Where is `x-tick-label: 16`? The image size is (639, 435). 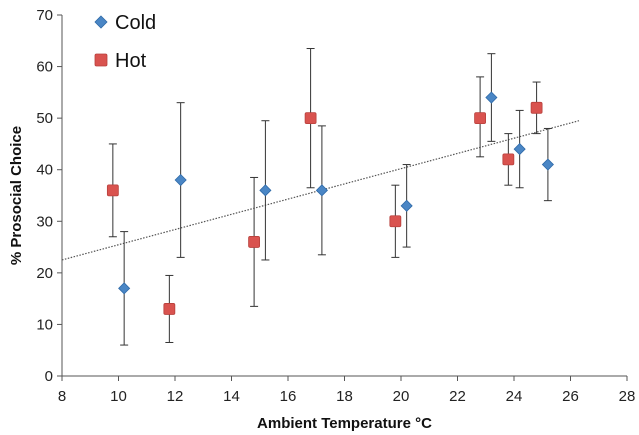 x-tick-label: 16 is located at coordinates (288, 396).